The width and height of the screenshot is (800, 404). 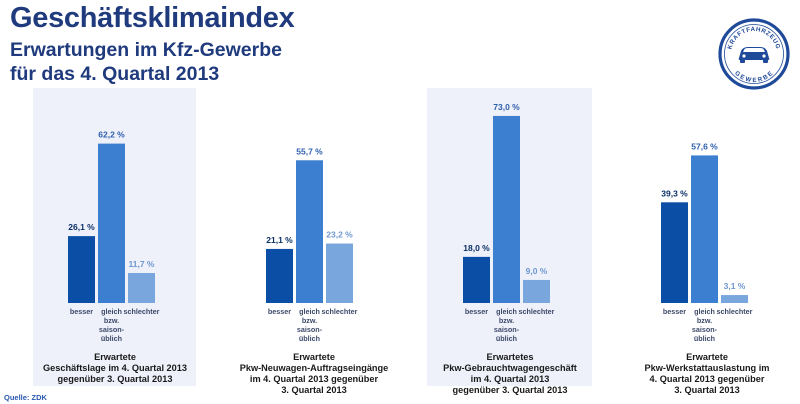 I want to click on bar-4-besser, so click(x=674, y=252).